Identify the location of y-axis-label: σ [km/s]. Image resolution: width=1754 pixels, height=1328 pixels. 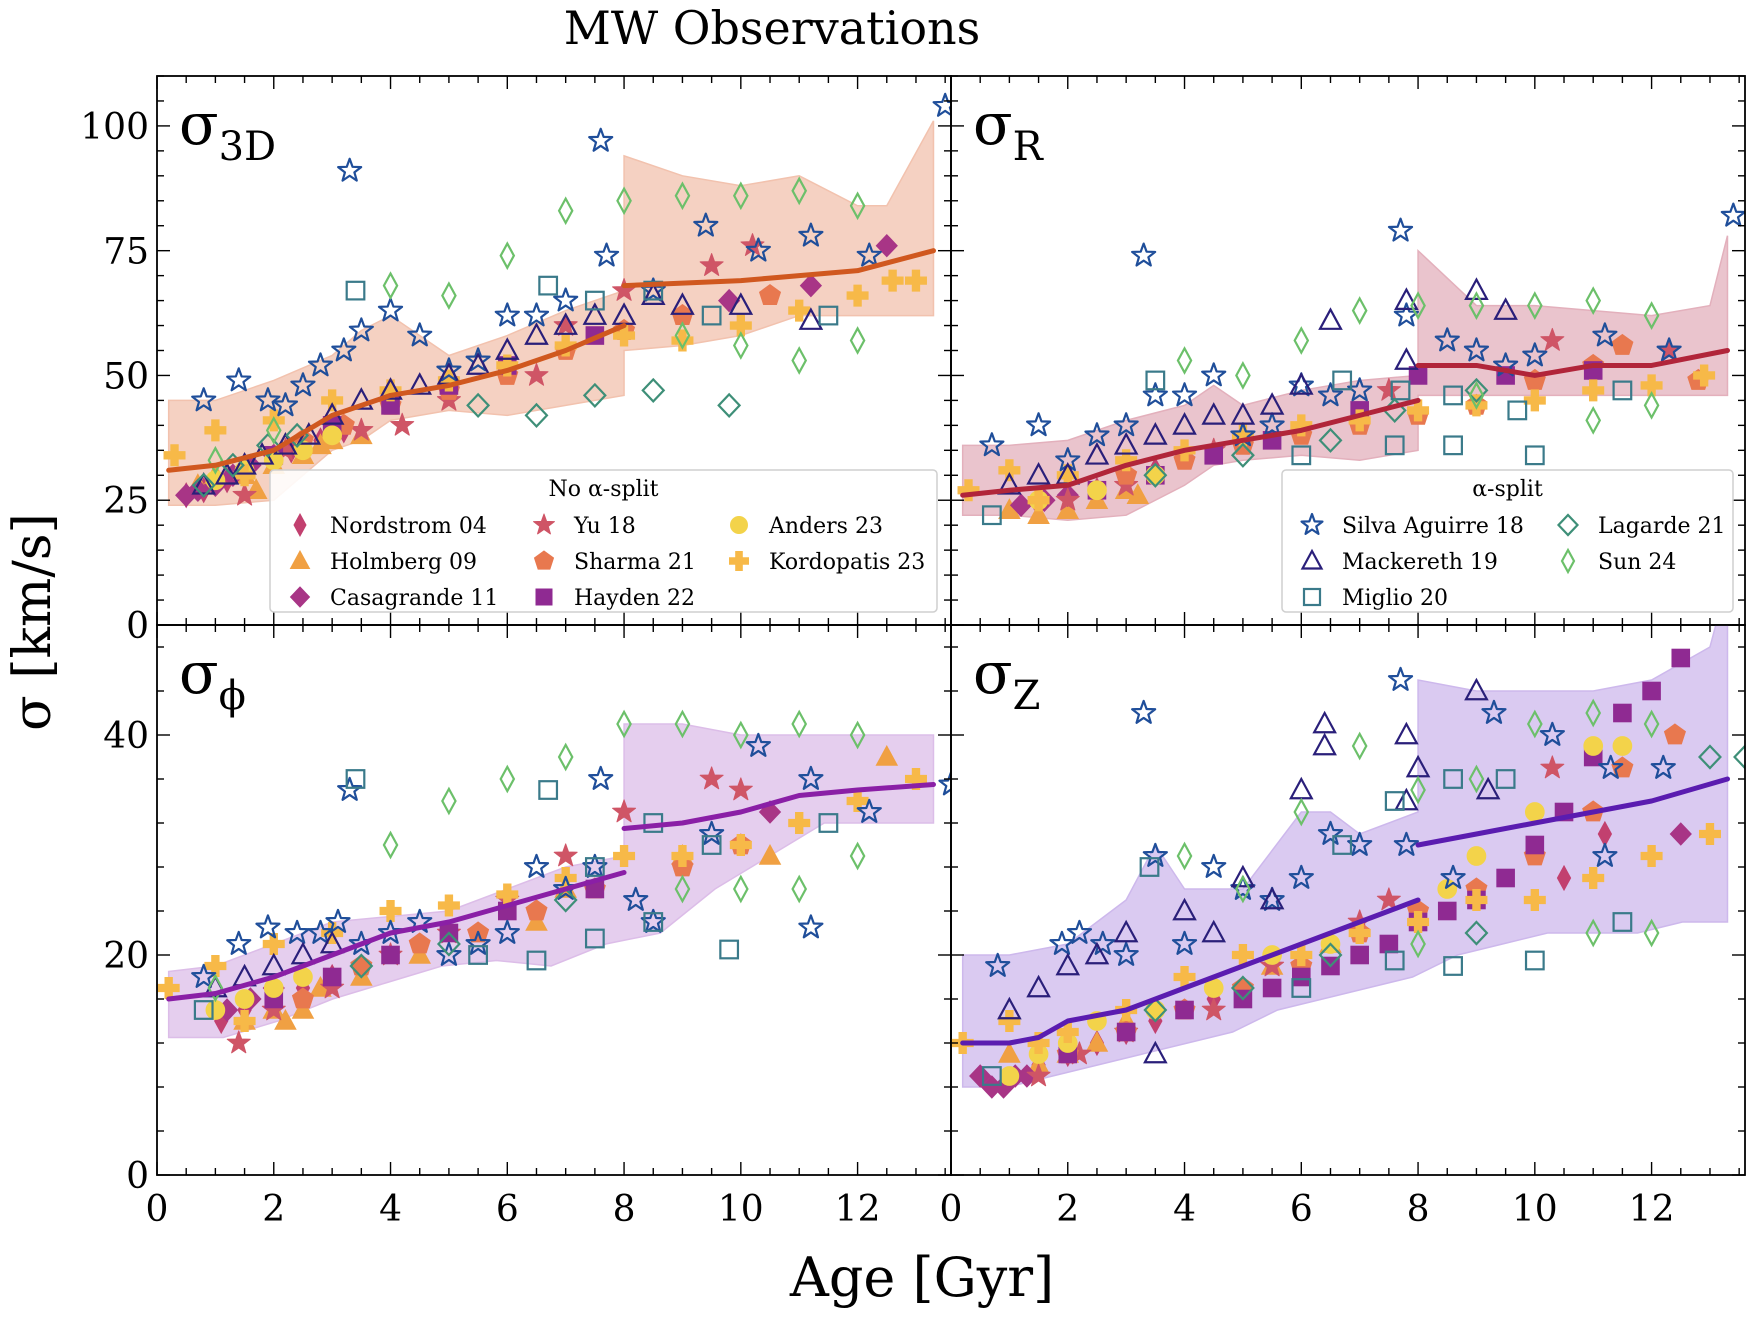
(33, 622).